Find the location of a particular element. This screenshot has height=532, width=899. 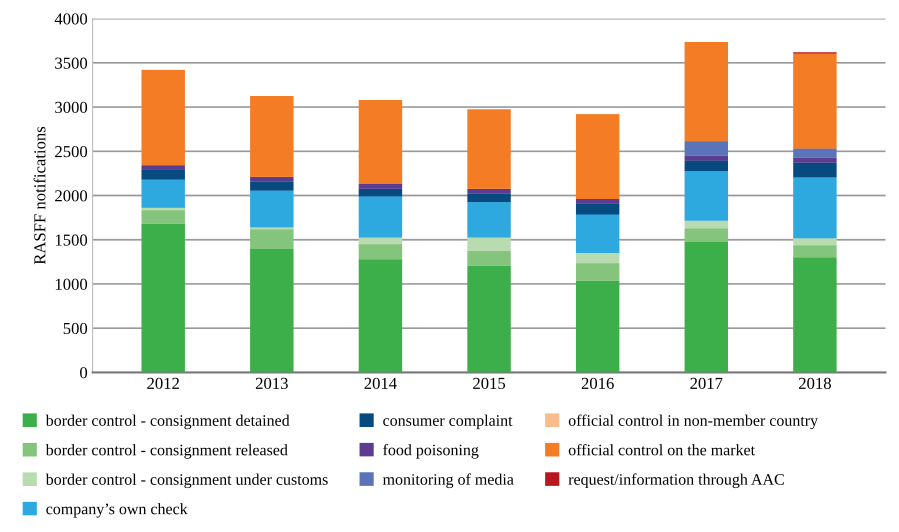

y-tick-label: 500 is located at coordinates (76, 328).